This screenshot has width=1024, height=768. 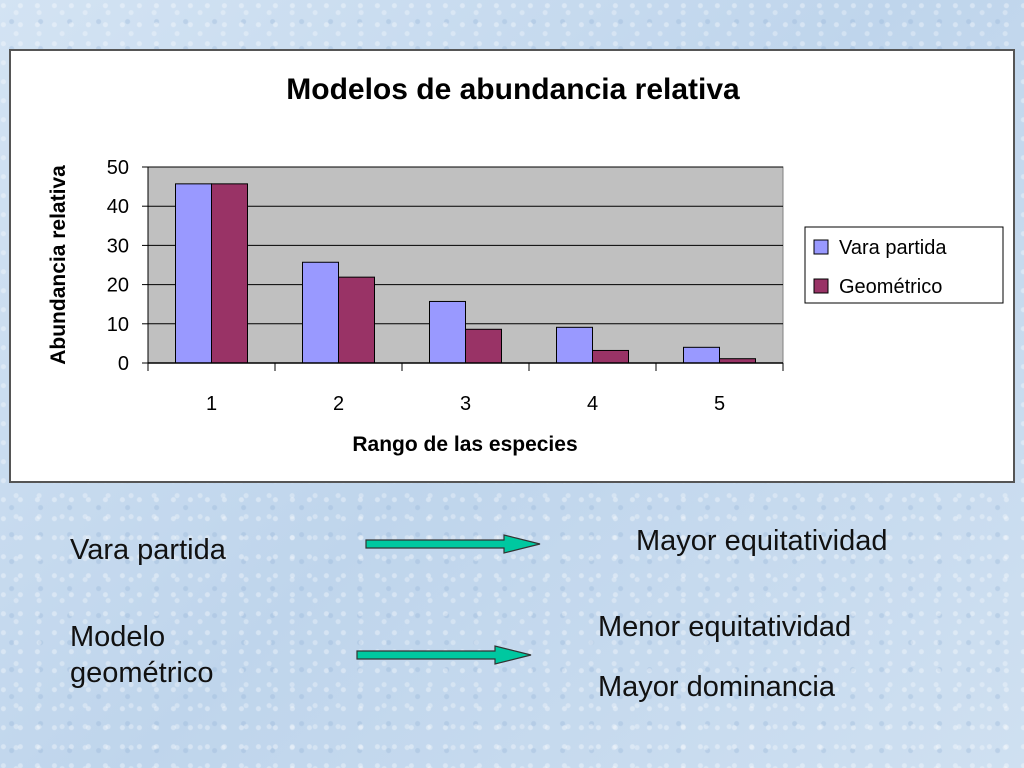 What do you see at coordinates (904, 265) in the screenshot?
I see `legend: Vara partida Geométrico` at bounding box center [904, 265].